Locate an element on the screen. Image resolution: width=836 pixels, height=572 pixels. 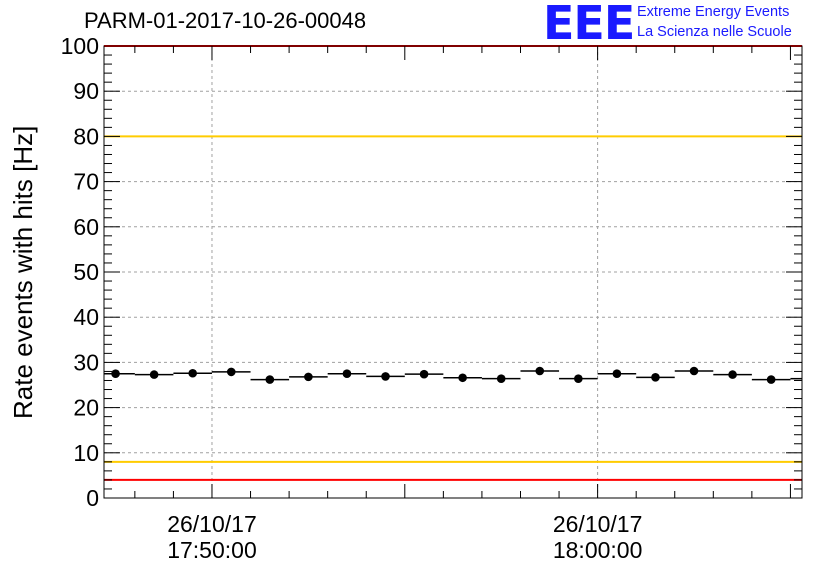
chart-title: PARM-01-2017-10-26-00048 is located at coordinates (225, 20).